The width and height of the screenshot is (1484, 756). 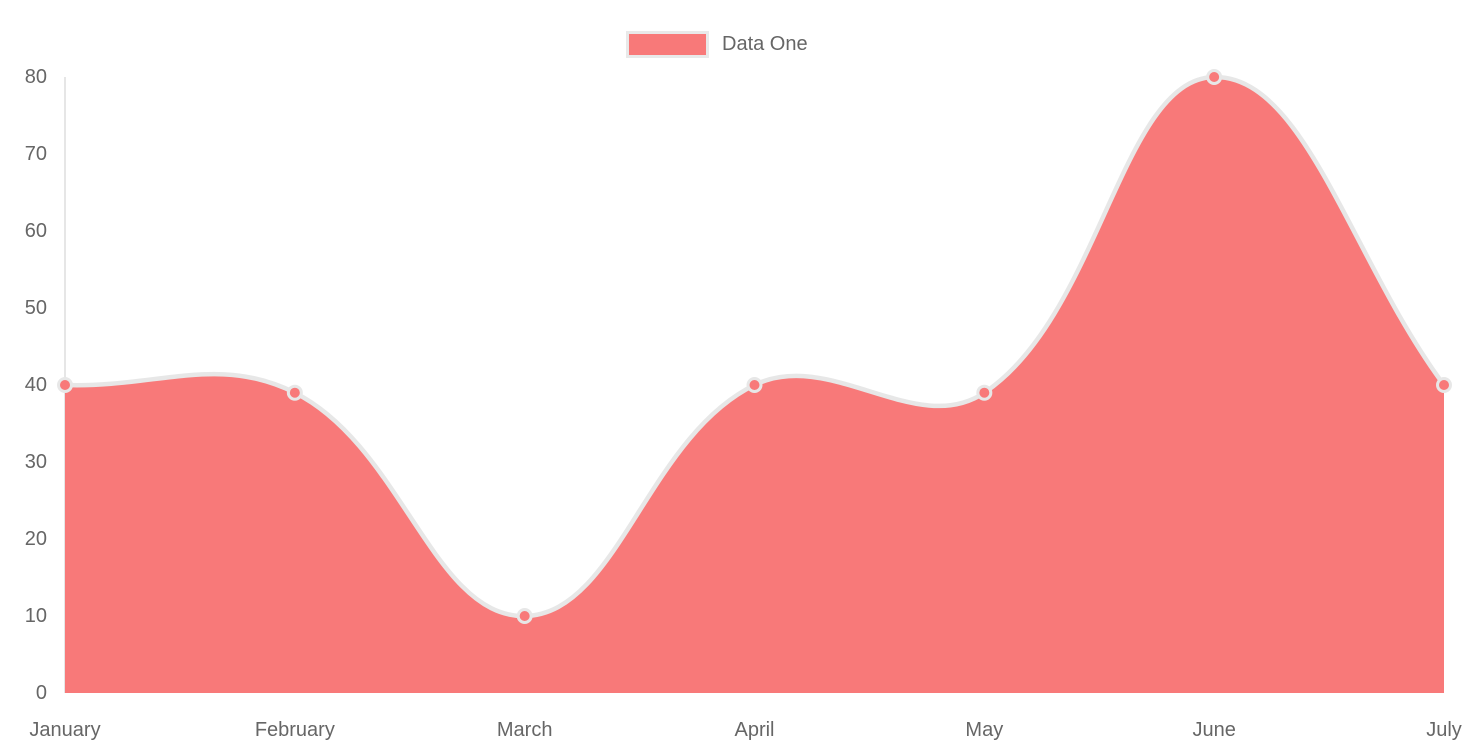 I want to click on data-point-february, so click(x=294, y=392).